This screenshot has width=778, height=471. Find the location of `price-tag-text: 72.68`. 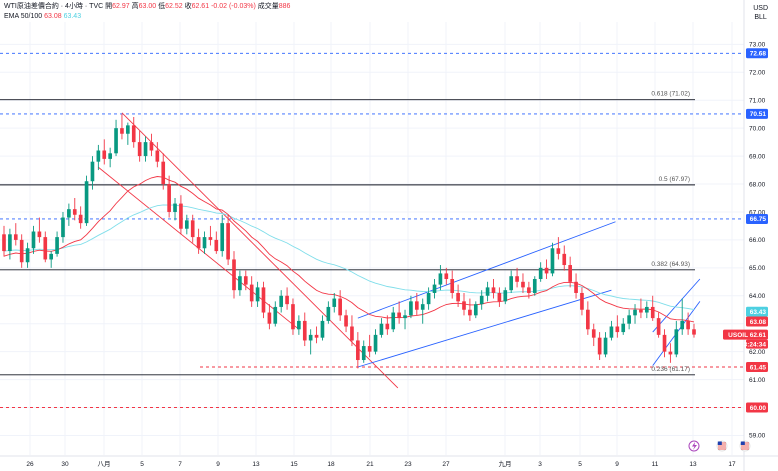

price-tag-text: 72.68 is located at coordinates (758, 54).